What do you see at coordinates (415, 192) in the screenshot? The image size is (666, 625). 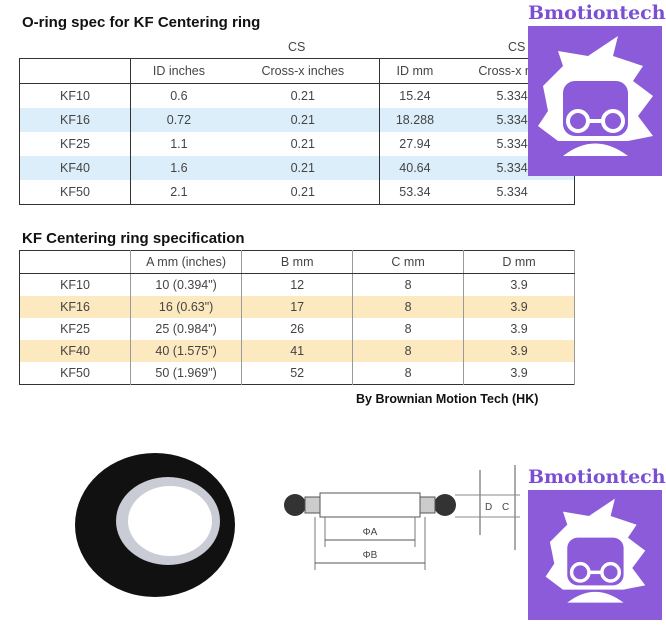 I see `table-cell: 53.34` at bounding box center [415, 192].